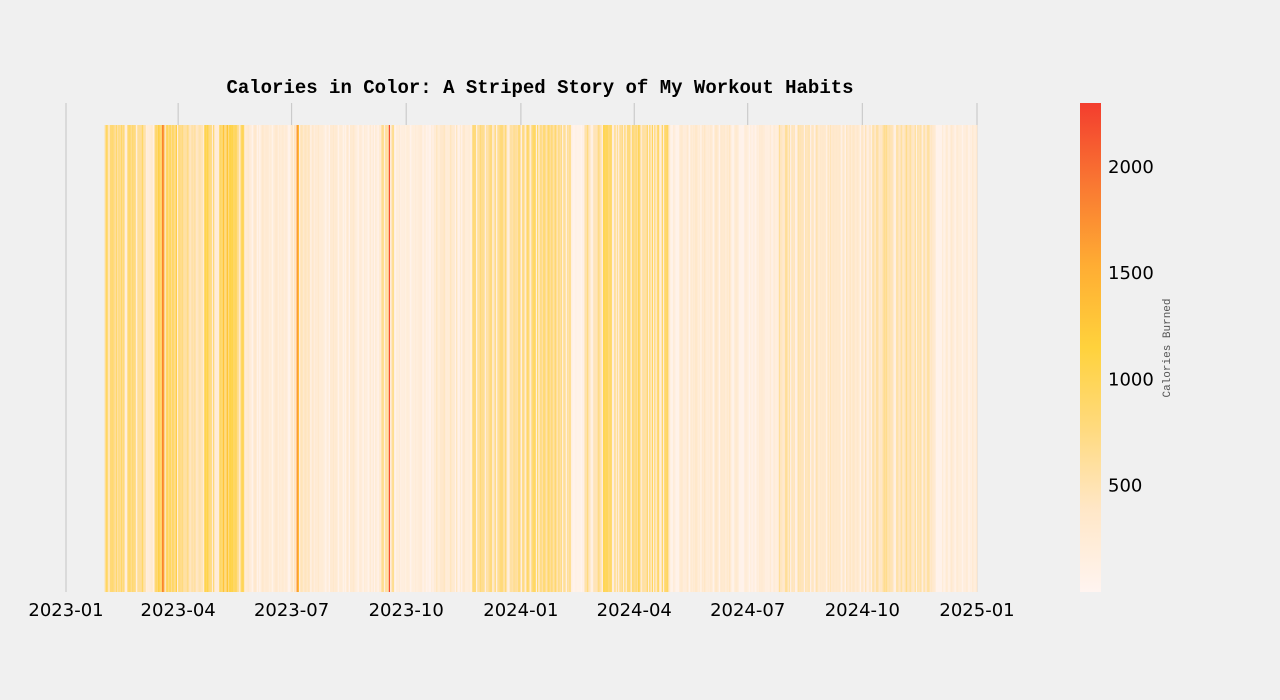 The width and height of the screenshot is (1280, 700). I want to click on x-tick-label: 2025-01, so click(976, 610).